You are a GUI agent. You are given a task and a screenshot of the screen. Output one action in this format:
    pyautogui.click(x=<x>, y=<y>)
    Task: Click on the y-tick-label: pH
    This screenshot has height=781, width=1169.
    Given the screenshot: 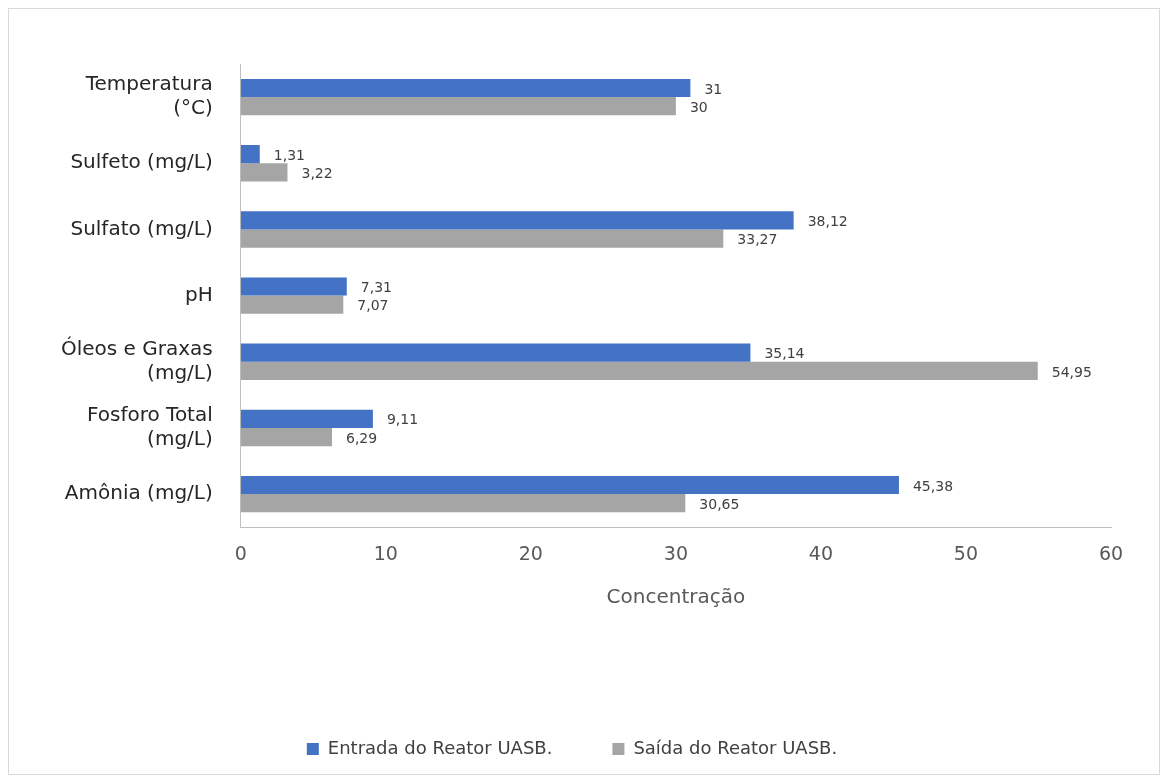 What is the action you would take?
    pyautogui.click(x=199, y=293)
    